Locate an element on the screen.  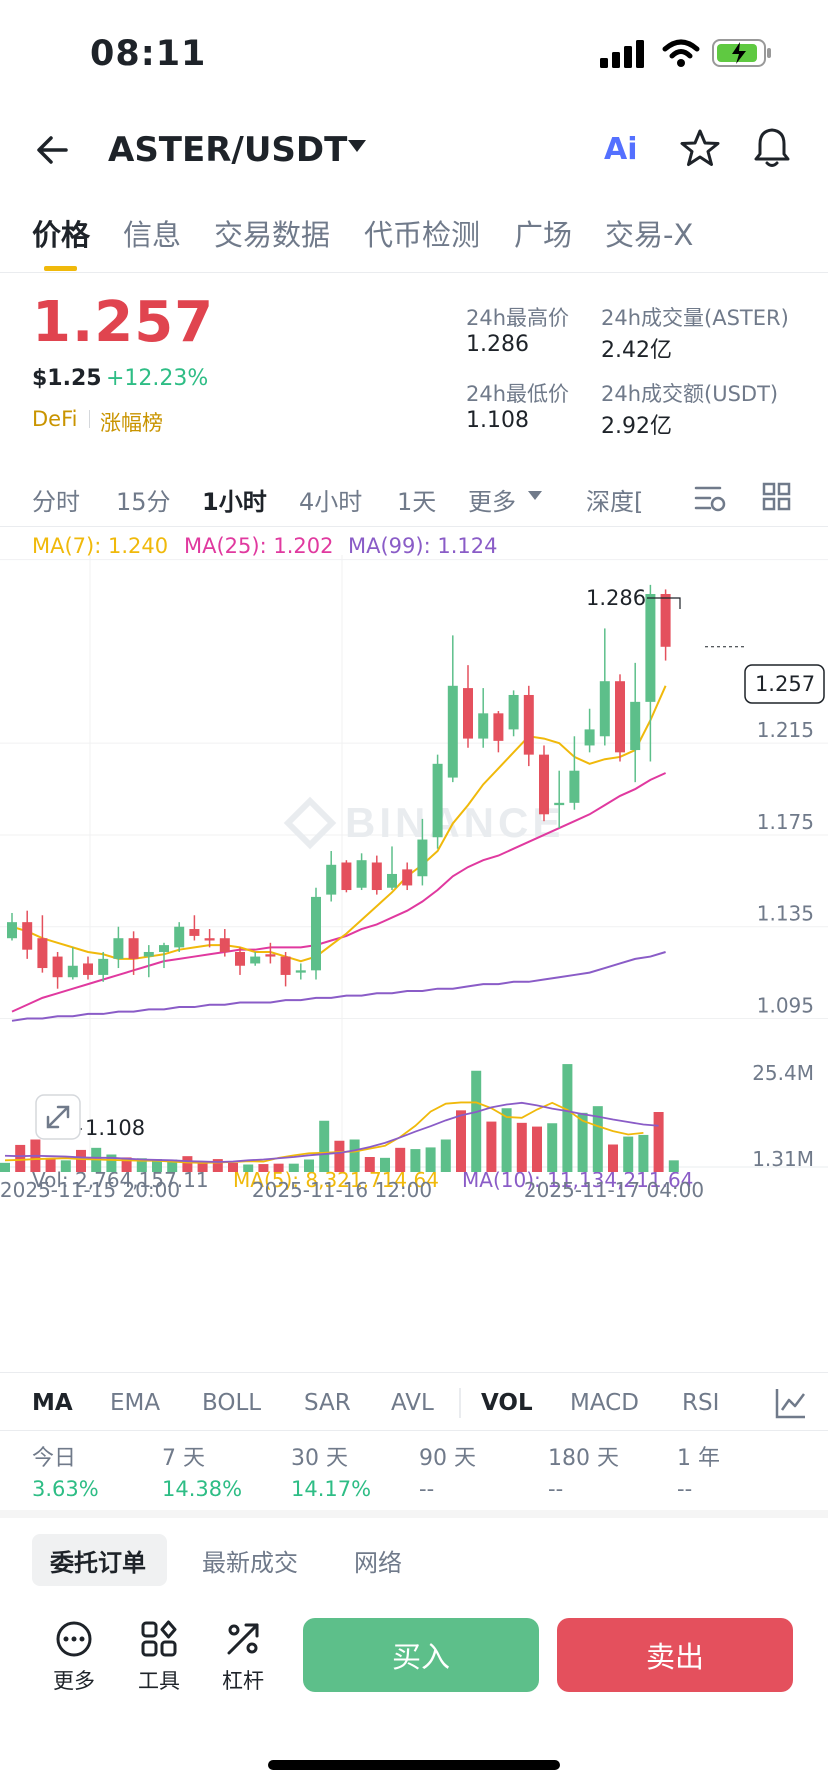
tag-defi: DeFi is located at coordinates (55, 419).